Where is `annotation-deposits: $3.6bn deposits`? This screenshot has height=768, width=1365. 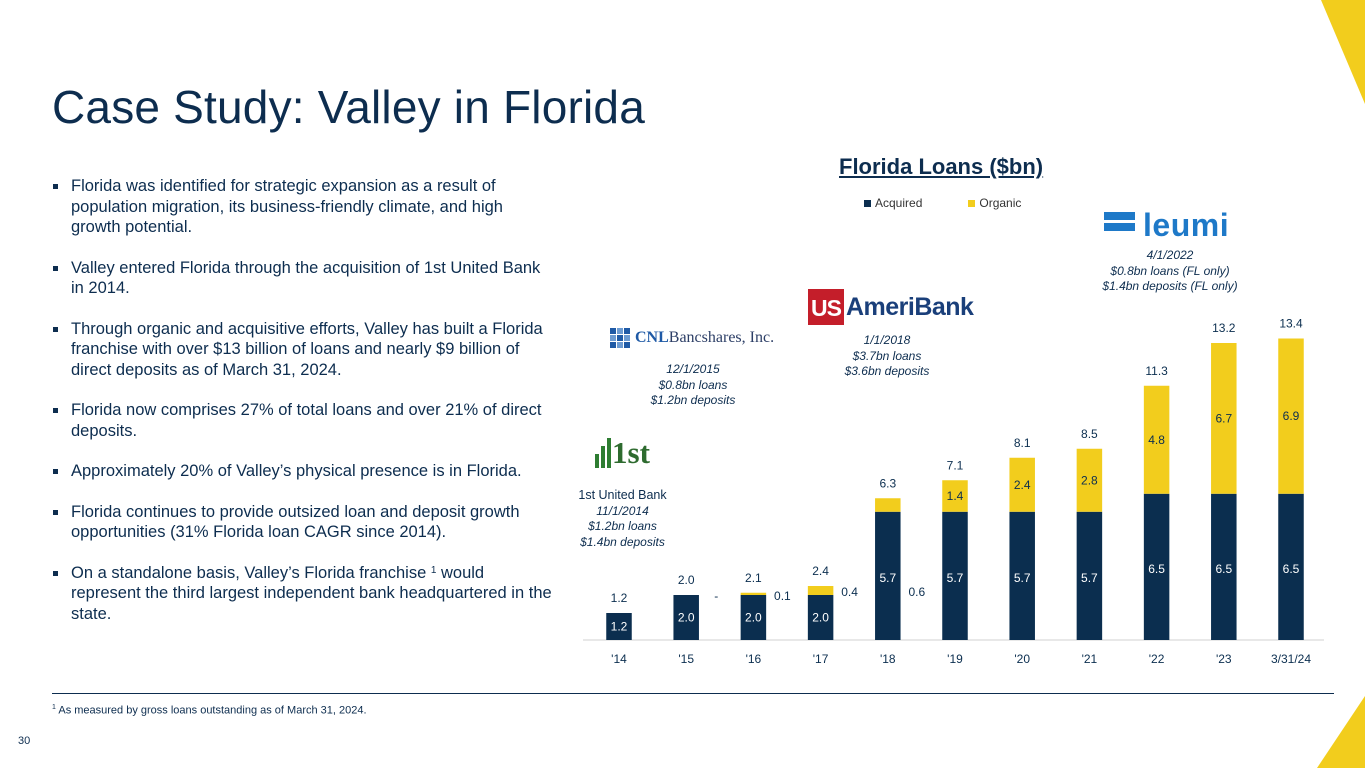
annotation-deposits: $3.6bn deposits is located at coordinates (887, 371).